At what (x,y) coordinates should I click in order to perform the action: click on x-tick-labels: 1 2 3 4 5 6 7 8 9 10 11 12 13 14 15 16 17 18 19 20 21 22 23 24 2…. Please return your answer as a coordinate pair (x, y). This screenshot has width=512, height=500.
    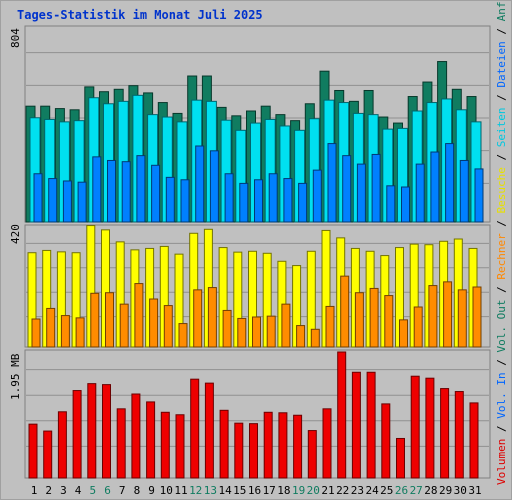
    Looking at the image, I should click on (256, 490).